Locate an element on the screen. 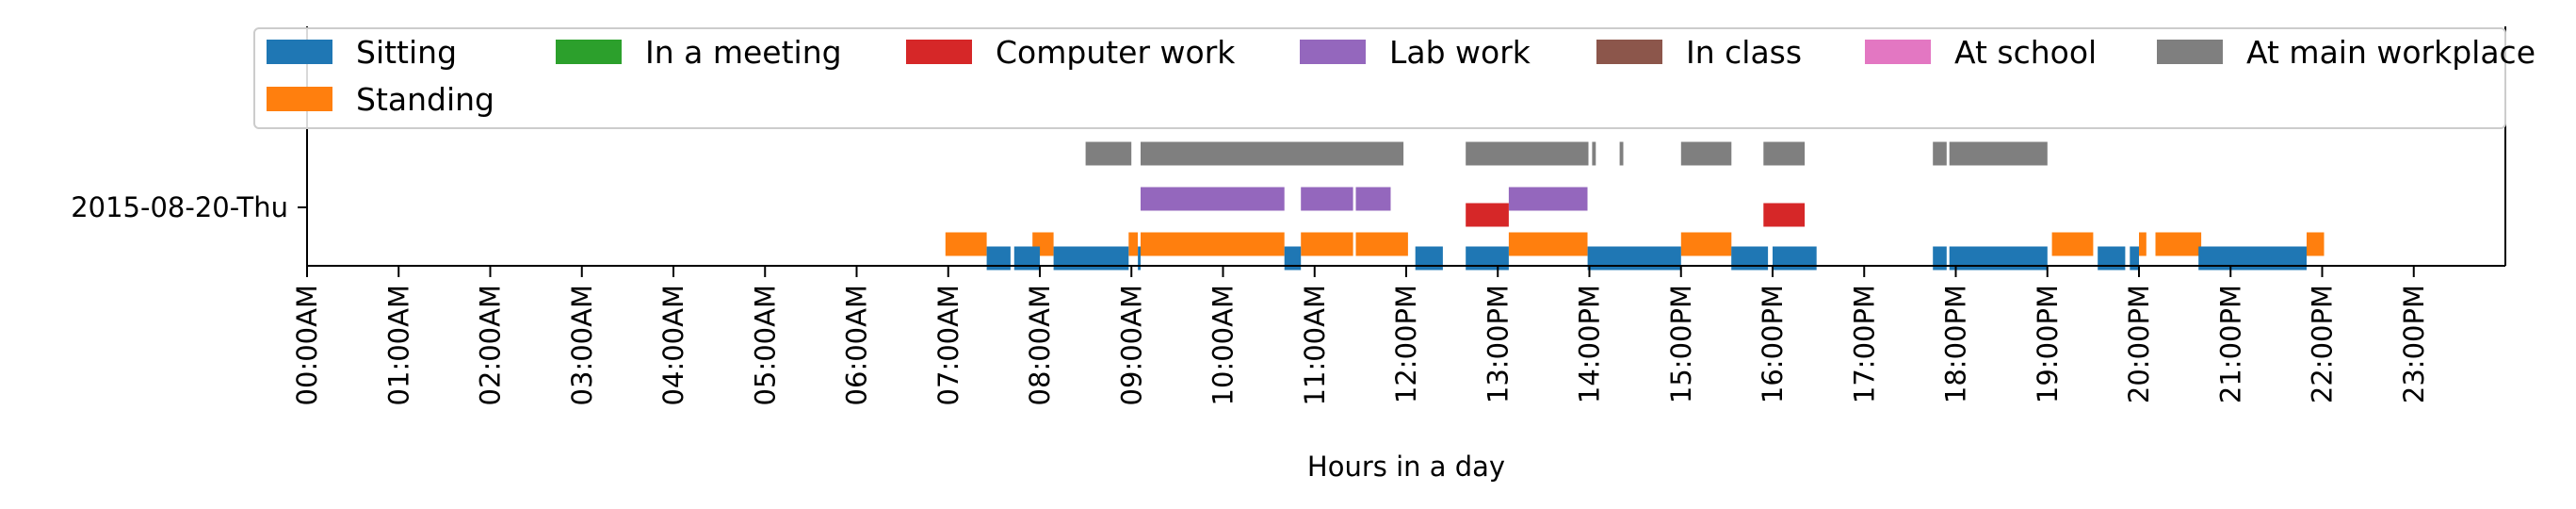 This screenshot has height=509, width=2576. x-tick-label-16: 16:00PM is located at coordinates (1773, 344).